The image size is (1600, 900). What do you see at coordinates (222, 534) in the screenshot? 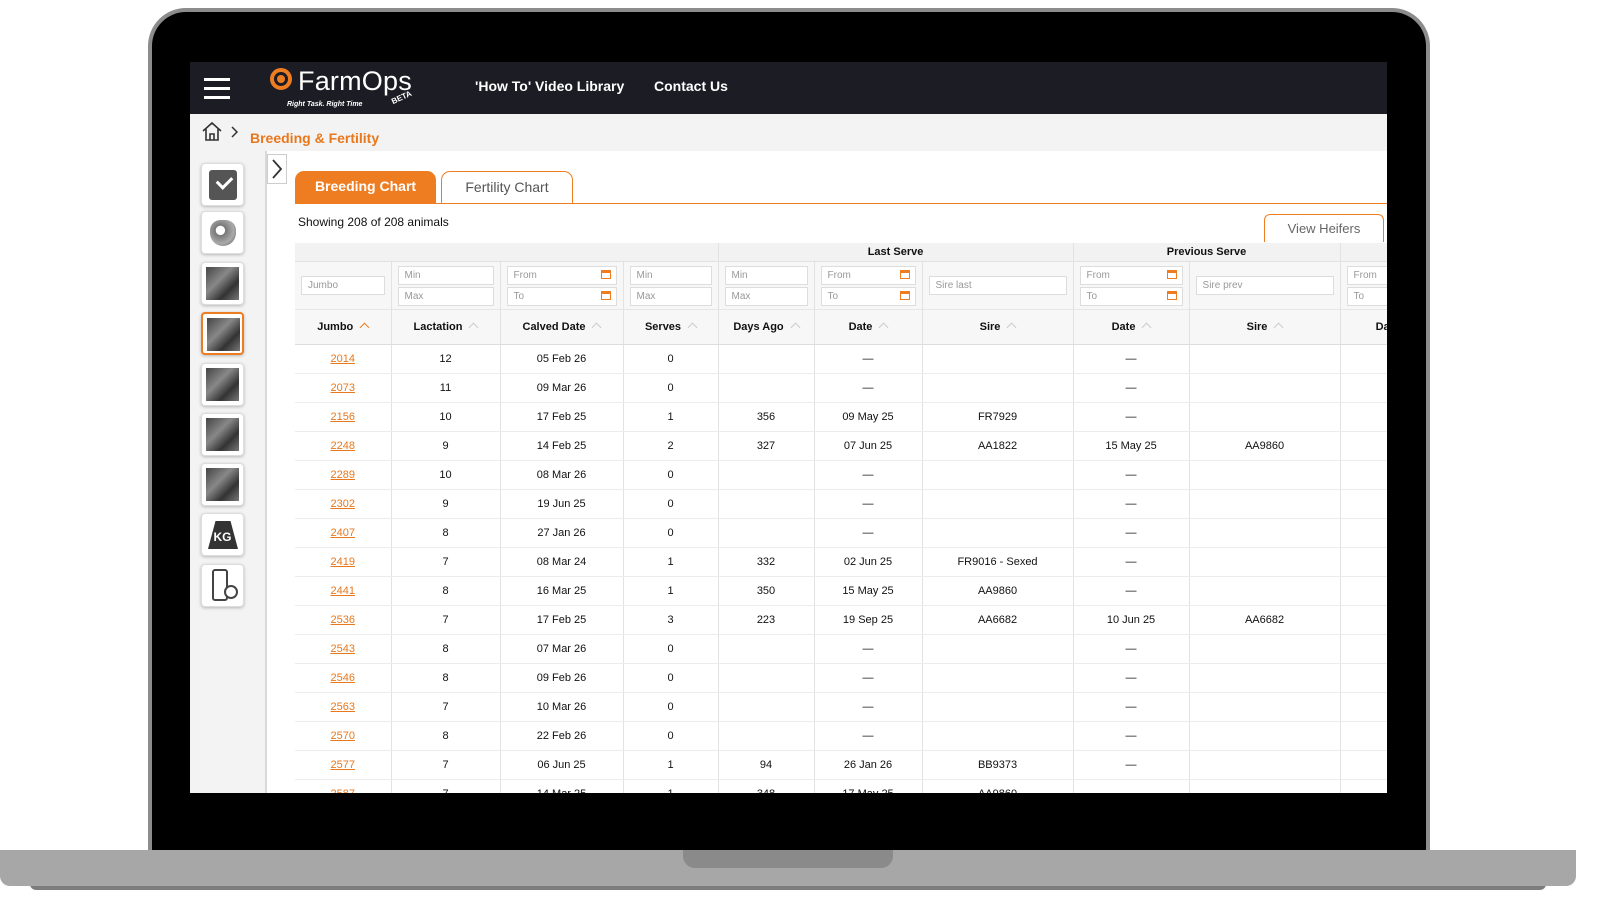
I see `sidebar-icon: KG` at bounding box center [222, 534].